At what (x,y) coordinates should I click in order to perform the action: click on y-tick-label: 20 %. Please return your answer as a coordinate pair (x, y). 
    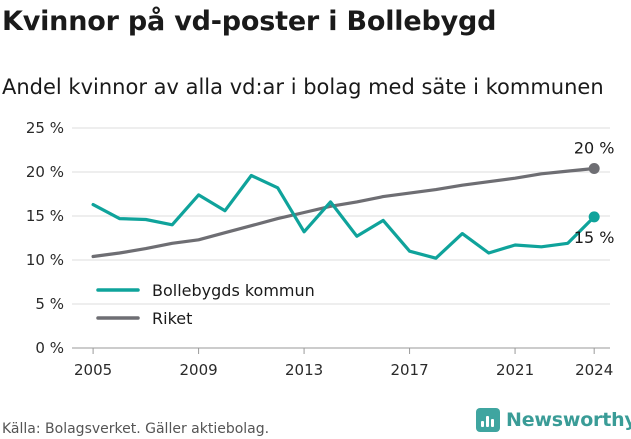
    Looking at the image, I should click on (45, 172).